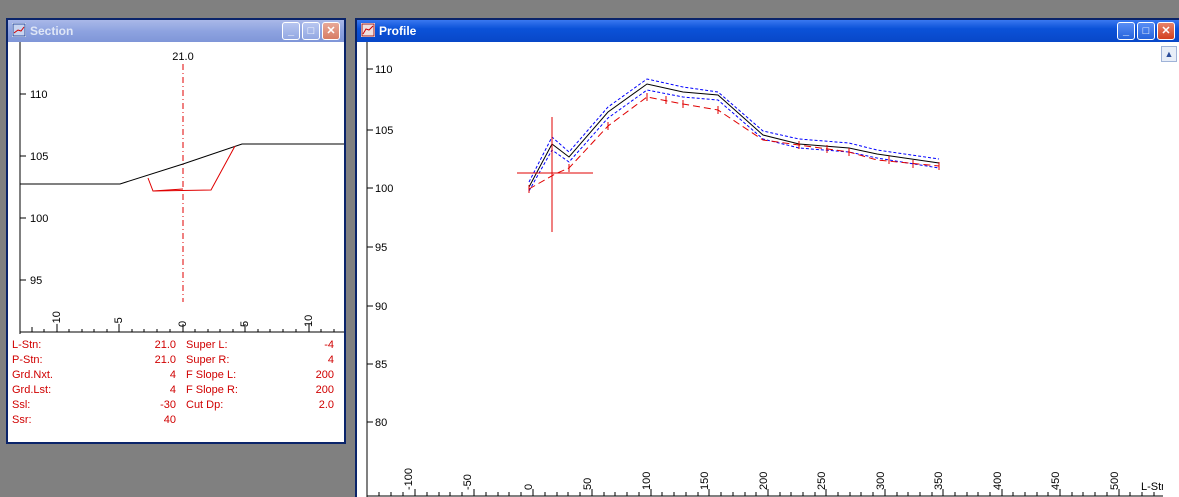 This screenshot has height=497, width=1179. I want to click on station-cursor, so click(555, 174).